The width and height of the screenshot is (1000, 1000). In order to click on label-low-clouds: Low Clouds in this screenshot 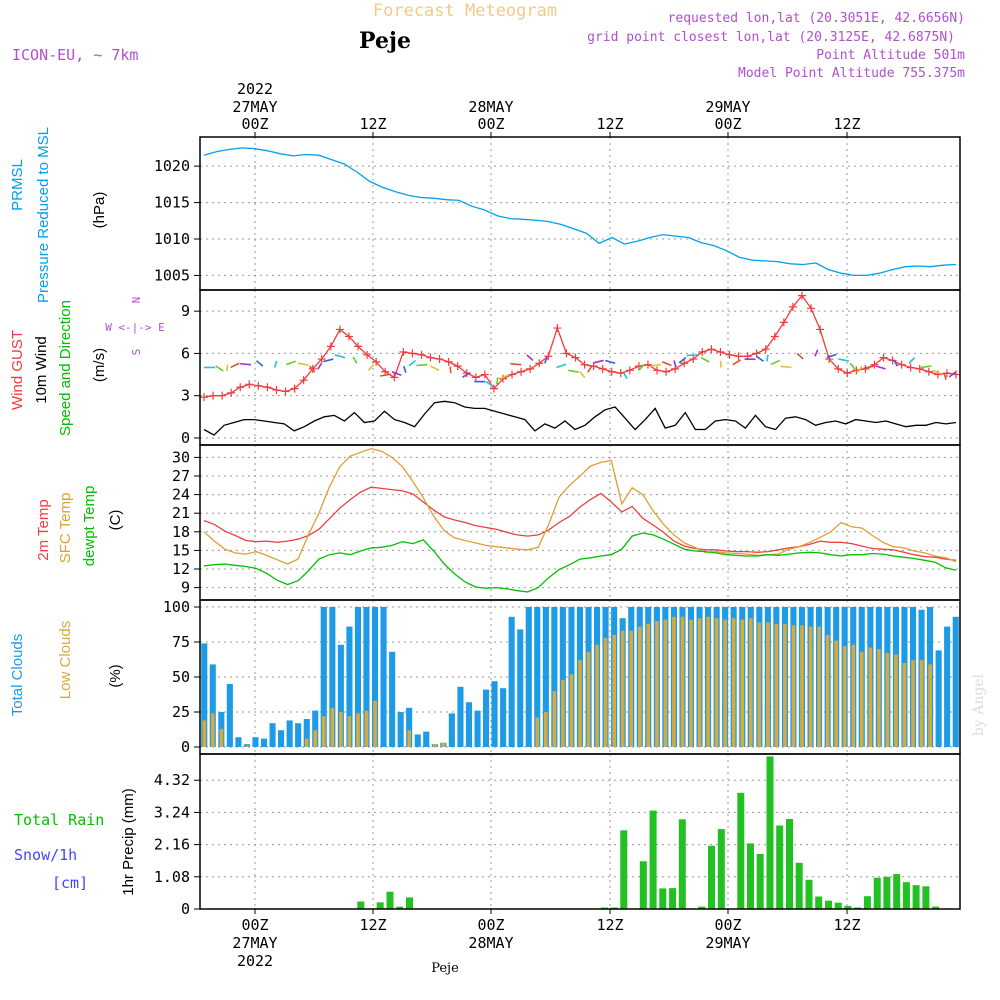, I will do `click(65, 660)`.